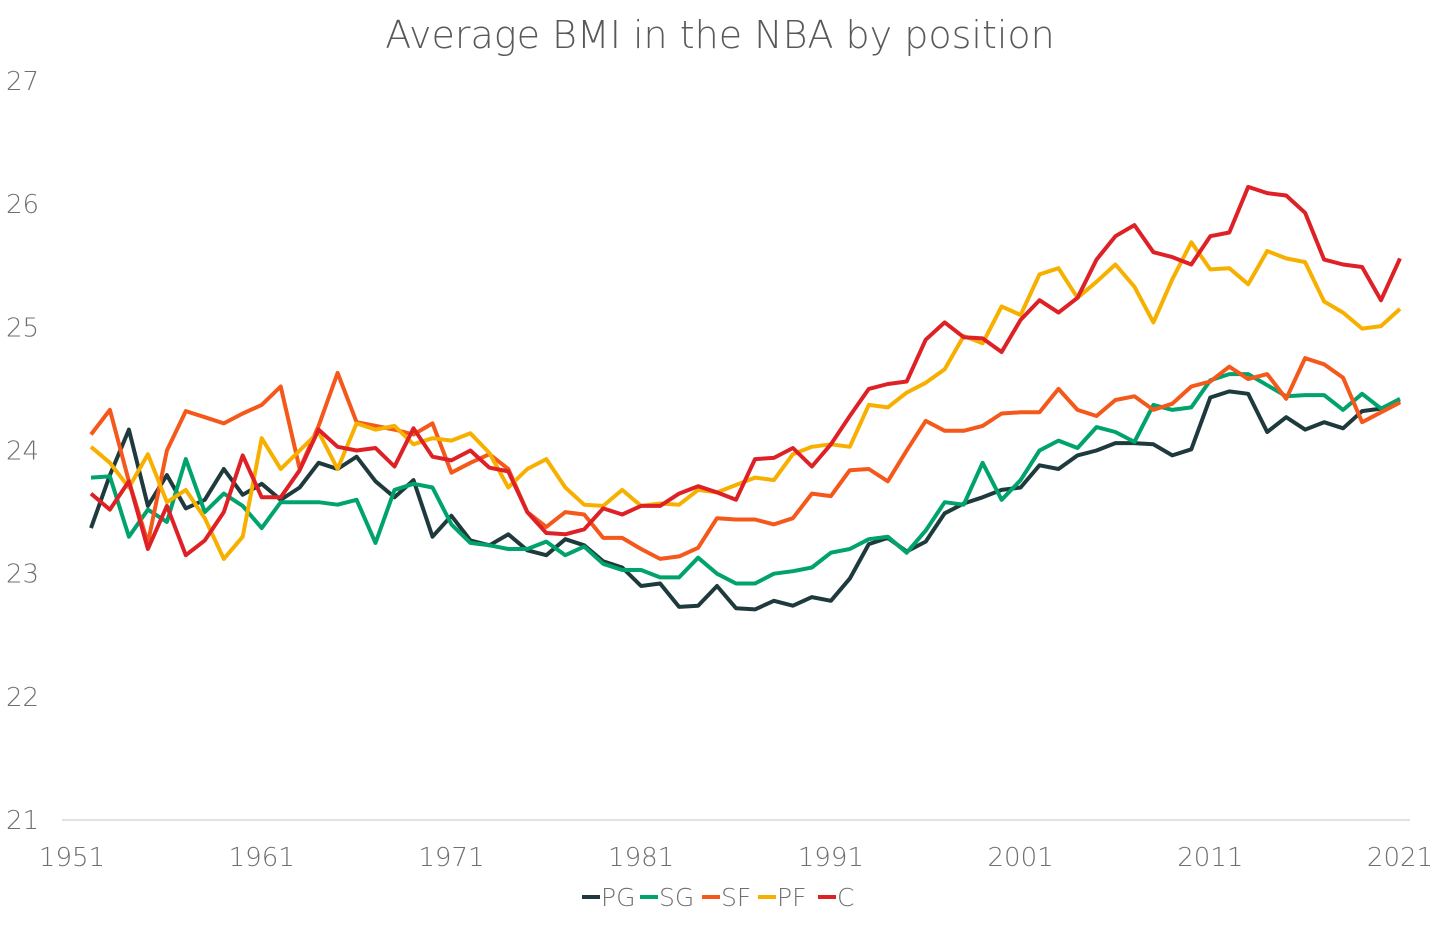  Describe the element at coordinates (22, 328) in the screenshot. I see `y-tick-label: 25` at that location.